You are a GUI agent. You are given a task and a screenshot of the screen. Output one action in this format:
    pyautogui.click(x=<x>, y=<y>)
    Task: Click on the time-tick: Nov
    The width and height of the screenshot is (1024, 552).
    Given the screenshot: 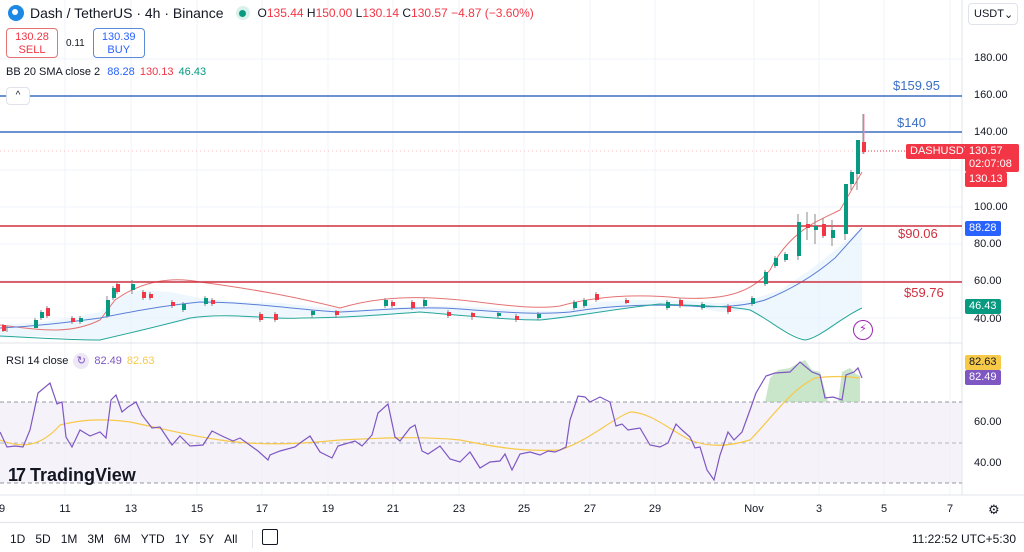 What is the action you would take?
    pyautogui.click(x=754, y=509)
    